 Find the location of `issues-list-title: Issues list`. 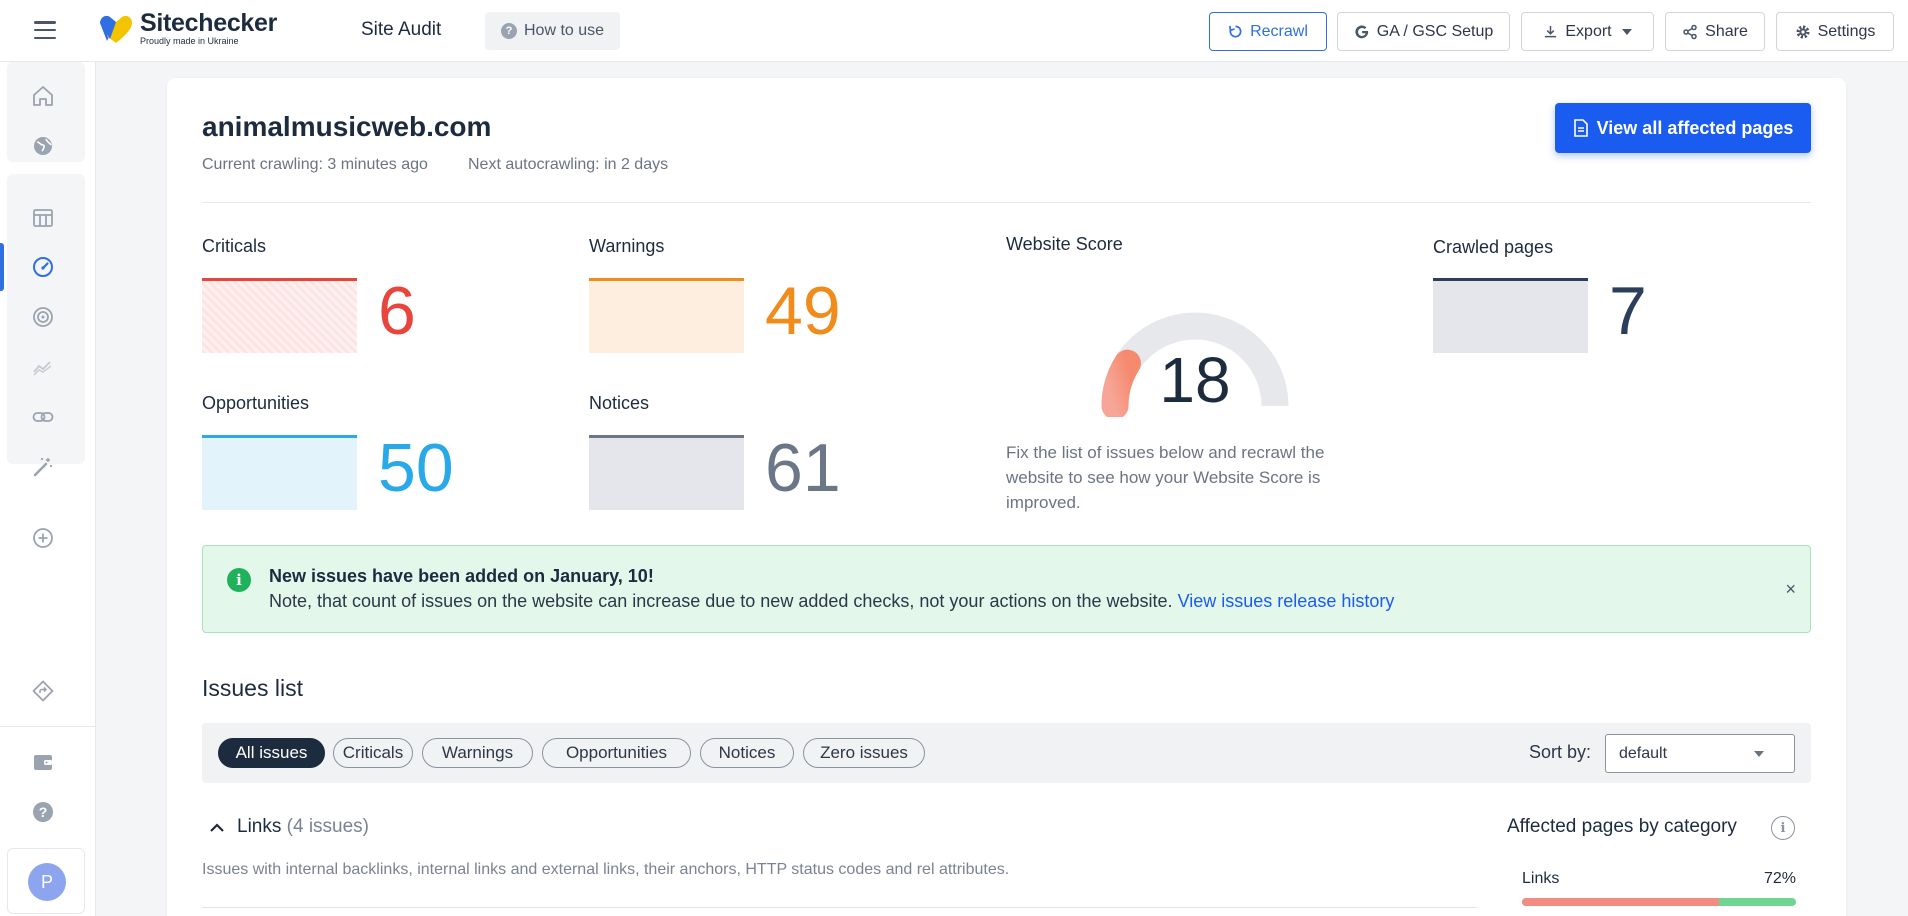

issues-list-title: Issues list is located at coordinates (252, 688).